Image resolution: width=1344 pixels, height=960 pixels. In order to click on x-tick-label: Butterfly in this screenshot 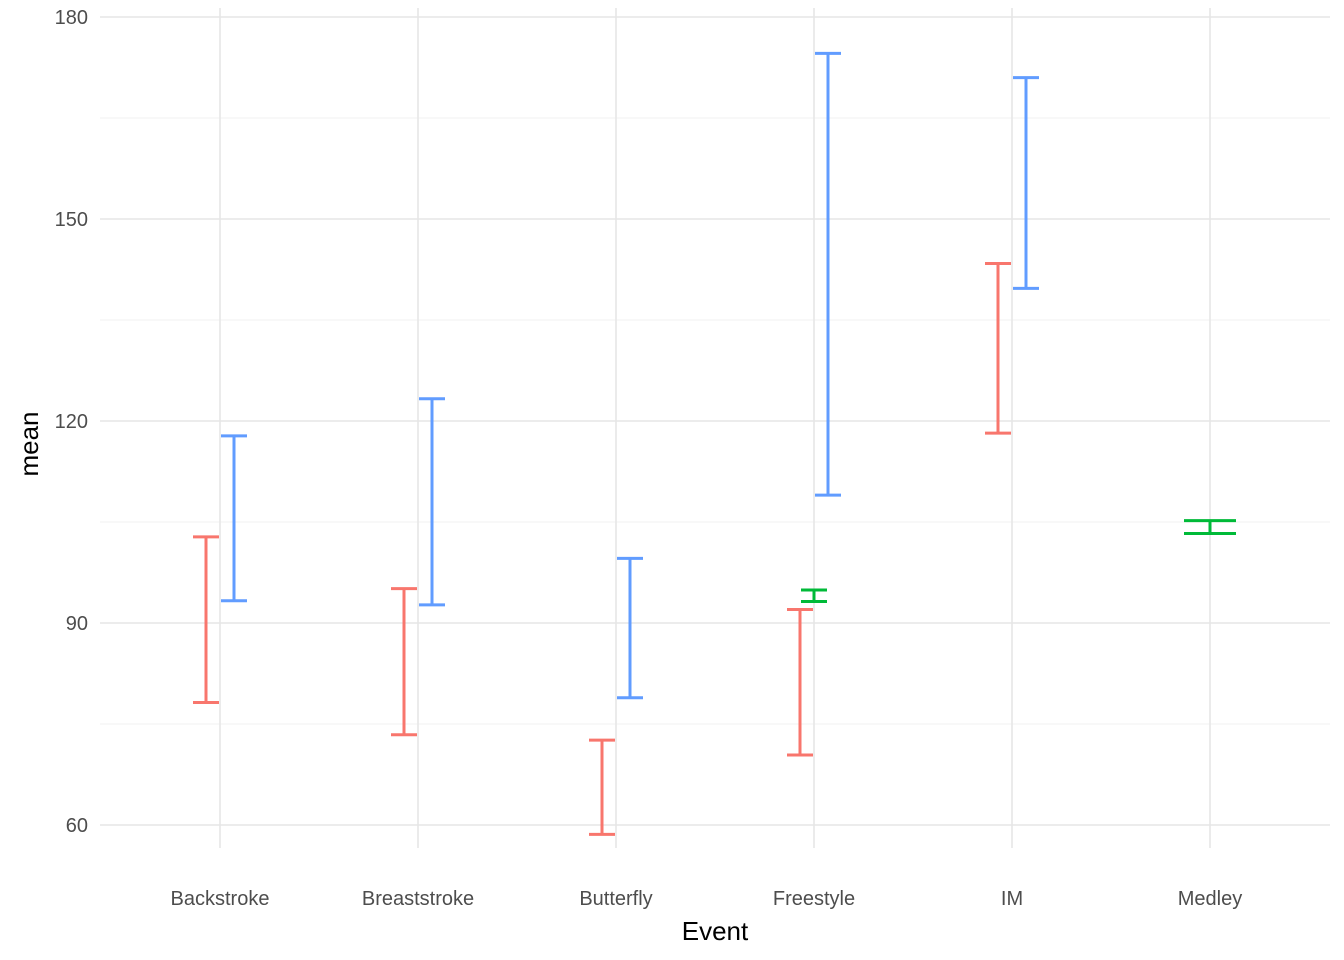, I will do `click(615, 899)`.